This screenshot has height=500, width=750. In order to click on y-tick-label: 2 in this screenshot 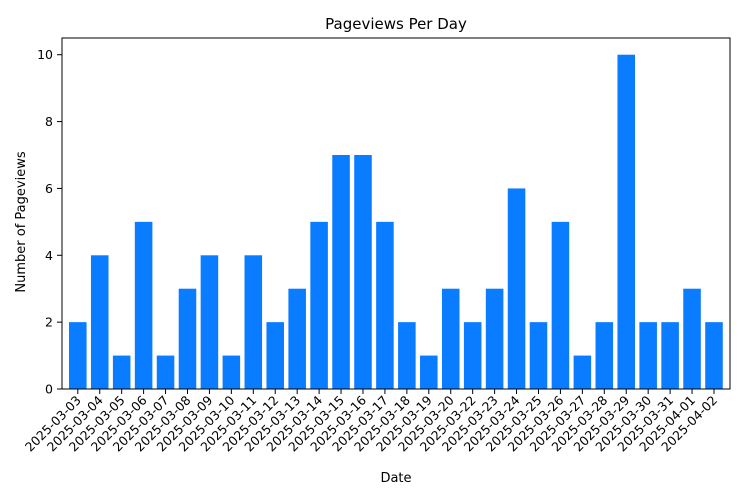, I will do `click(49, 322)`.